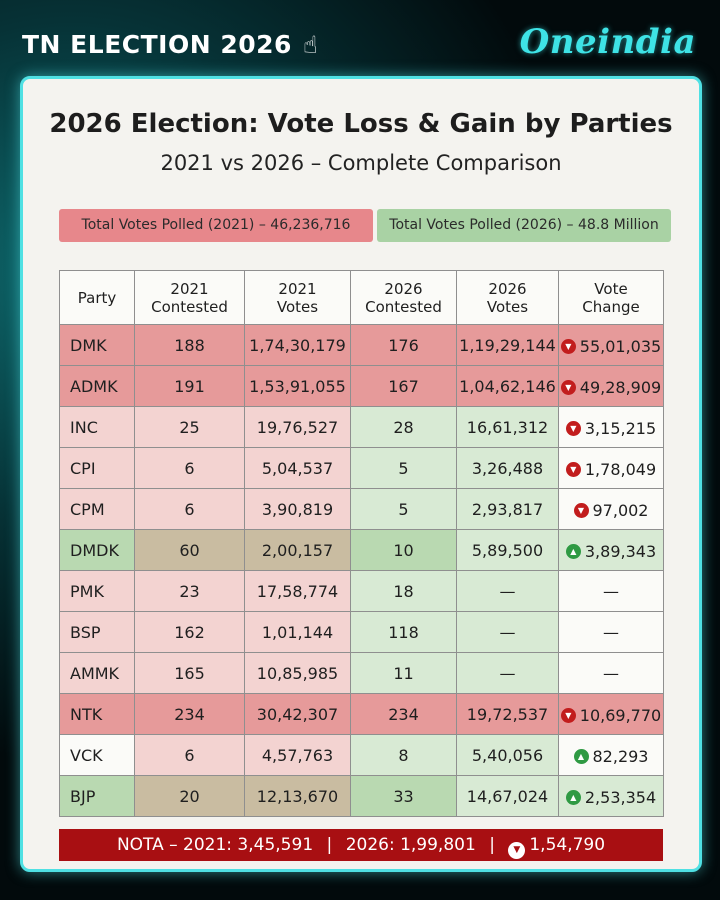  I want to click on vote-change-indicator: ▼ 1,78,049, so click(610, 469).